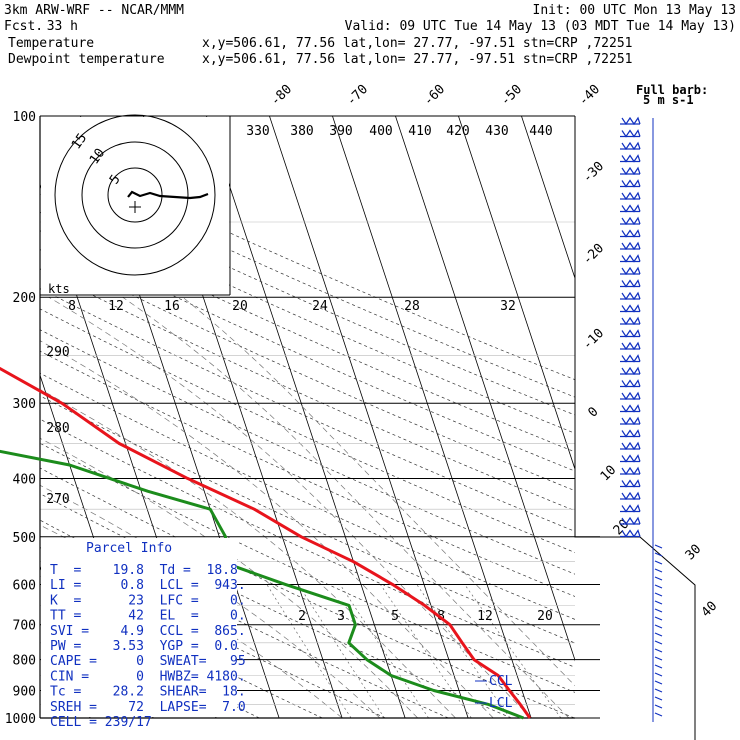  What do you see at coordinates (59, 289) in the screenshot?
I see `hodograph-kts-label: kts` at bounding box center [59, 289].